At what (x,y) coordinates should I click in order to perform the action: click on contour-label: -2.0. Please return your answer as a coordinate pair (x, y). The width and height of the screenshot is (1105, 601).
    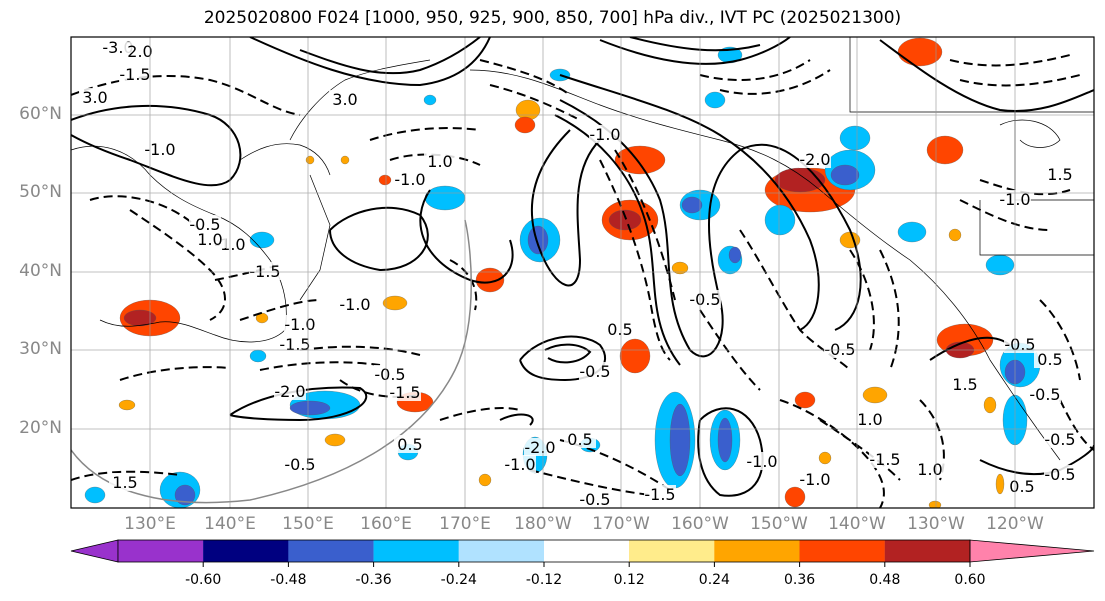
    Looking at the image, I should click on (814, 159).